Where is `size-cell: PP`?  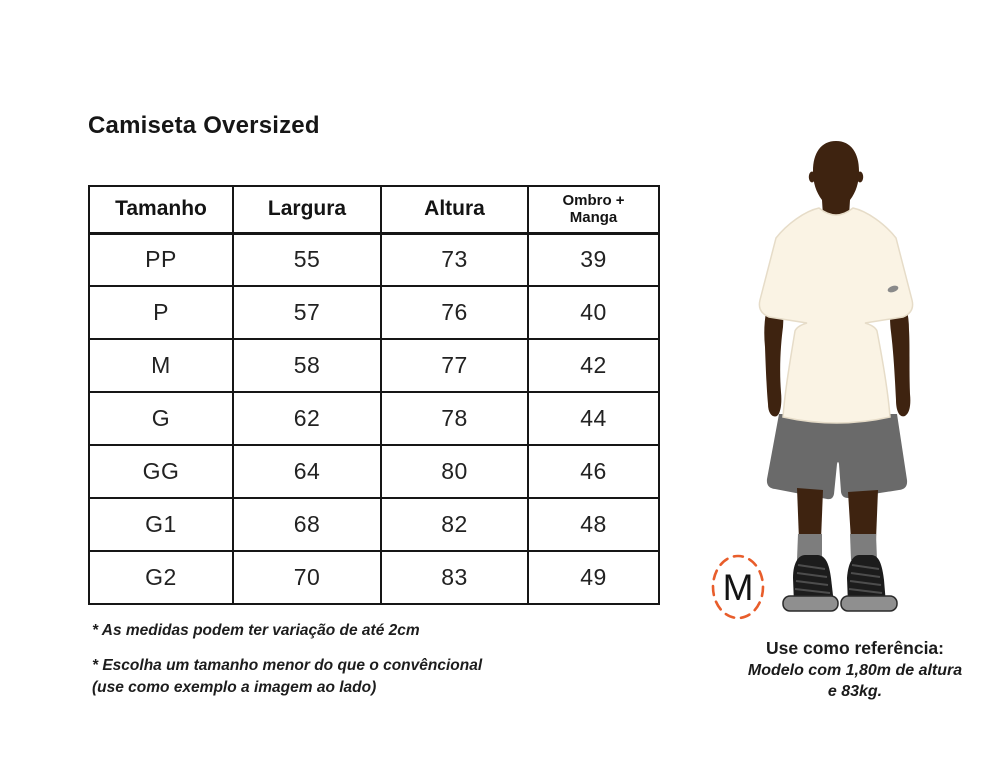 size-cell: PP is located at coordinates (161, 259).